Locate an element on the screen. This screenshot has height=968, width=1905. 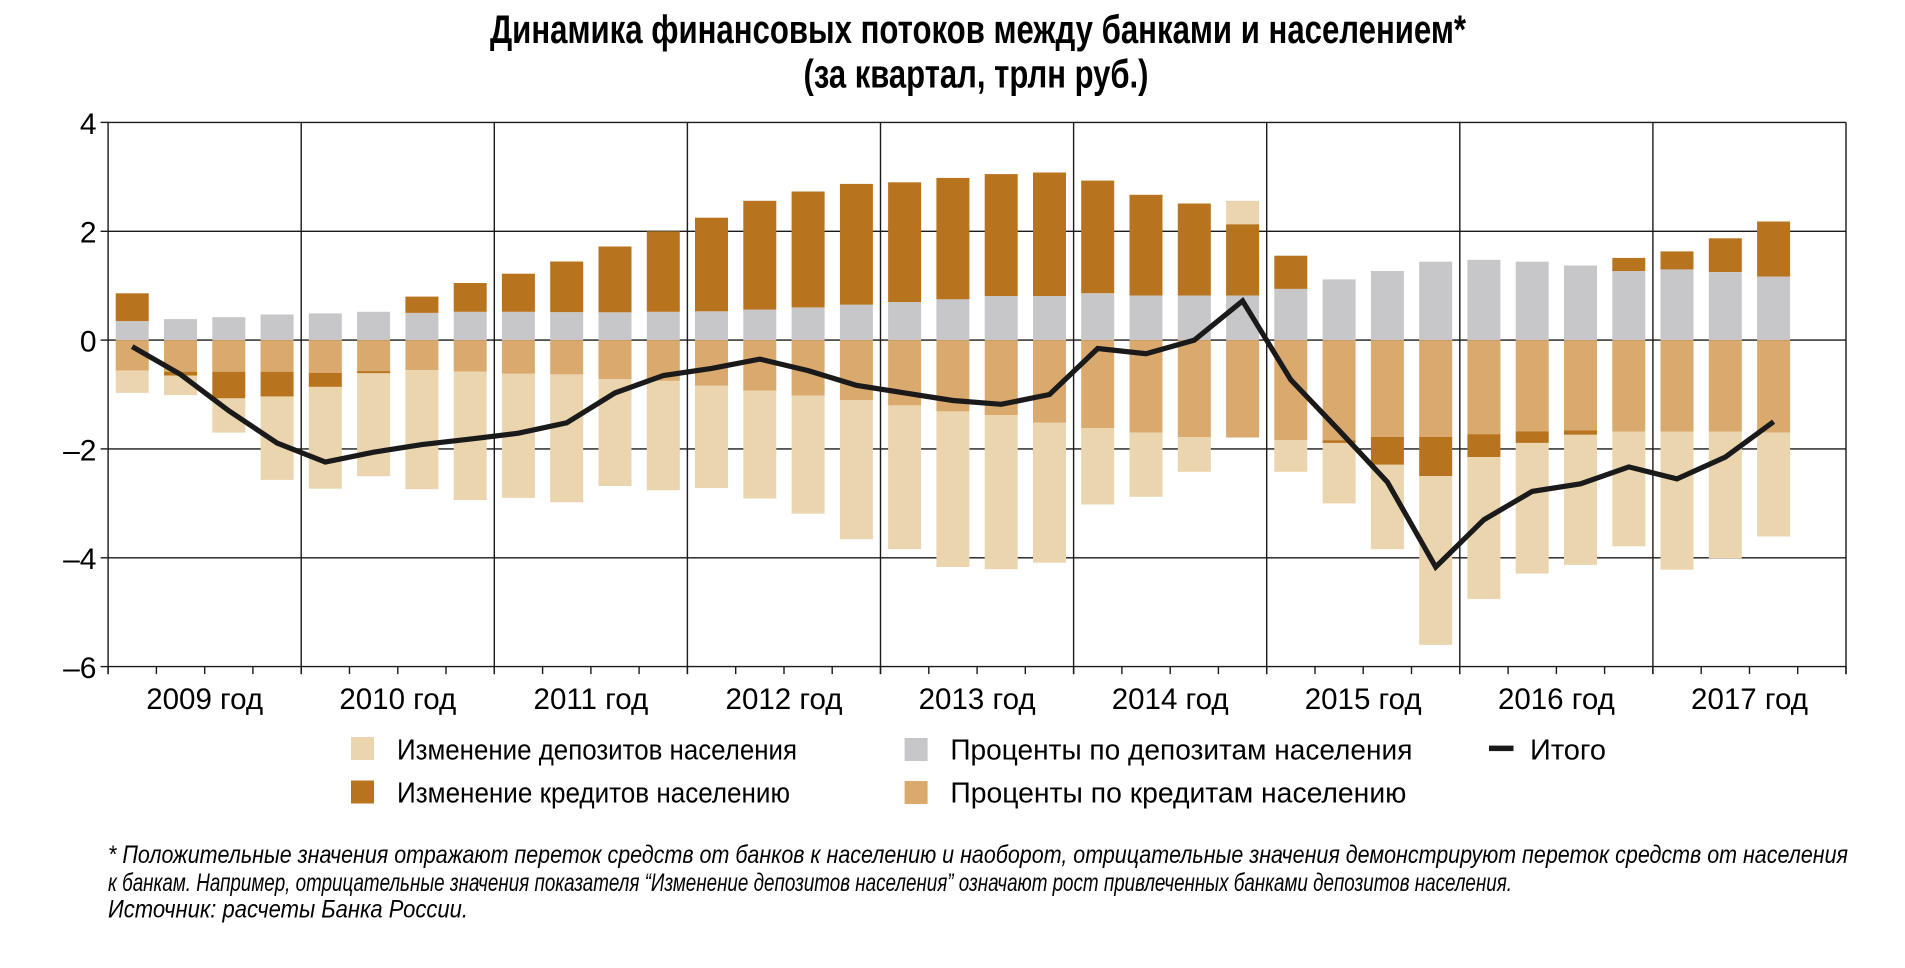
svg-text: 2012 год is located at coordinates (784, 699).